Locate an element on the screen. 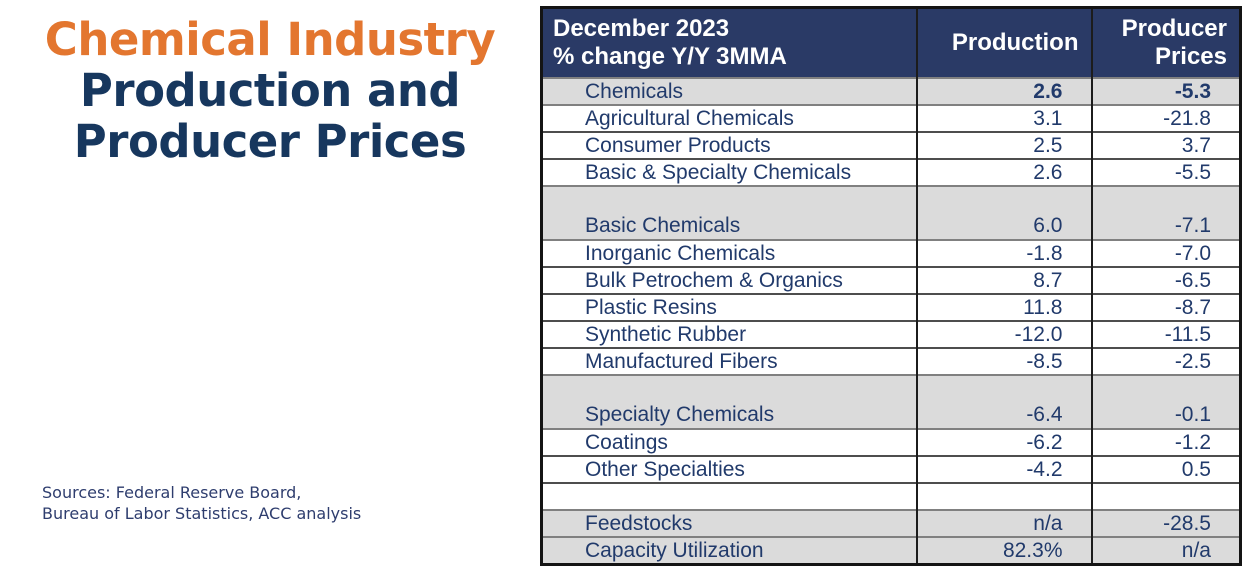 This screenshot has height=566, width=1247. producer-prices-value: n/a is located at coordinates (1165, 550).